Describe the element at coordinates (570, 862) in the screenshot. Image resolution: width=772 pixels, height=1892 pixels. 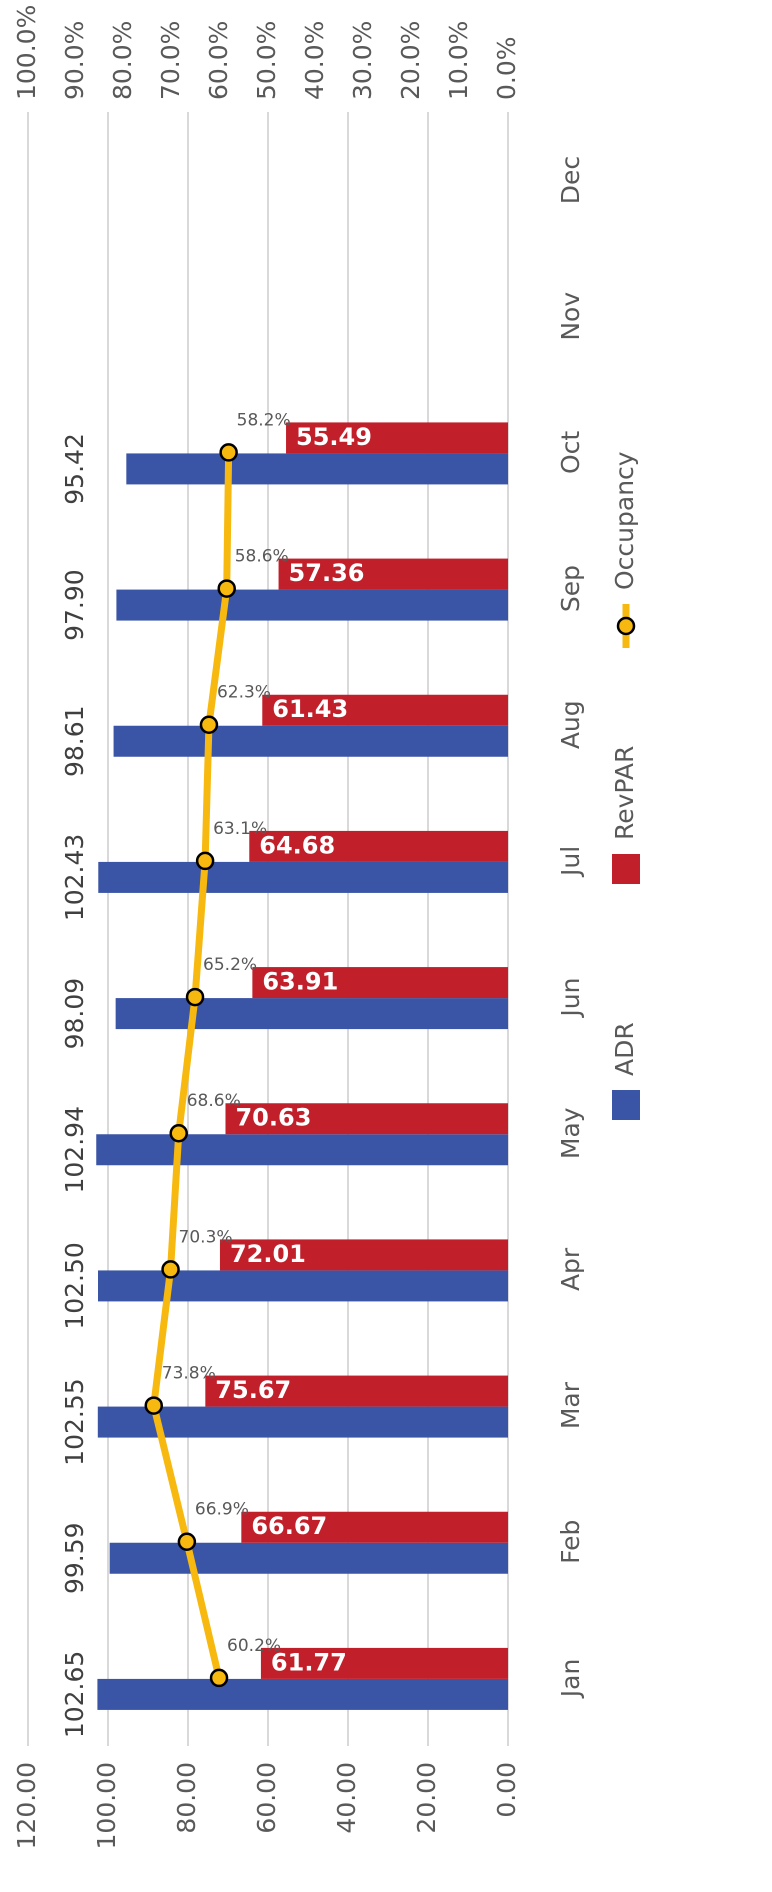
I see `x-tick-label: Jul` at that location.